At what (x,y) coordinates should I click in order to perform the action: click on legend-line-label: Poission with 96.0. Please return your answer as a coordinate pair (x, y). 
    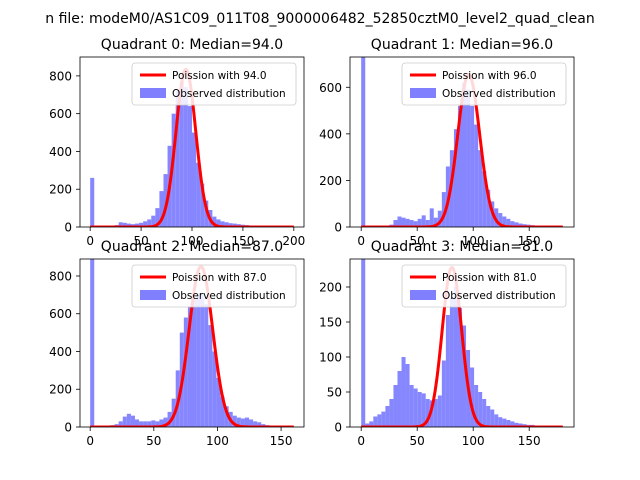
    Looking at the image, I should click on (489, 76).